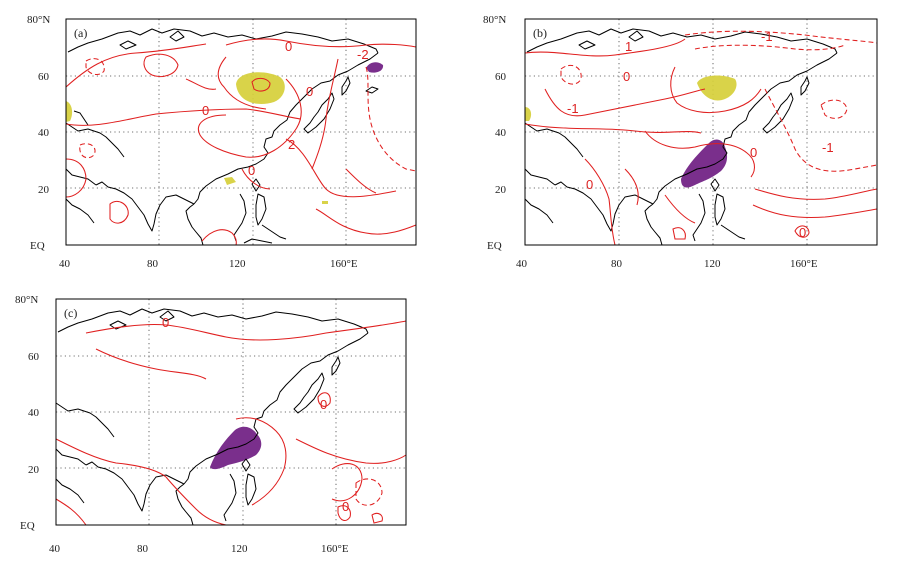 Image resolution: width=921 pixels, height=567 pixels. What do you see at coordinates (291, 144) in the screenshot?
I see `contour-label: 2` at bounding box center [291, 144].